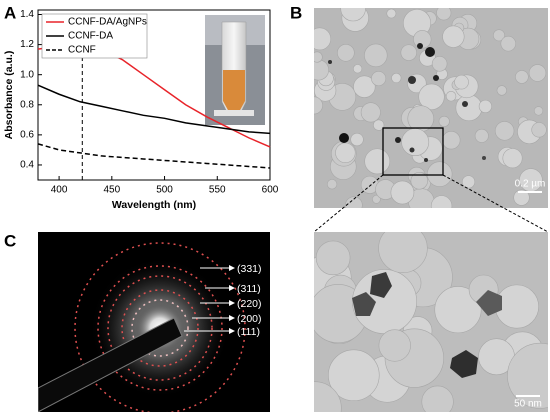  What do you see at coordinates (27, 104) in the screenshot?
I see `y-tick-label: 0.8` at bounding box center [27, 104].